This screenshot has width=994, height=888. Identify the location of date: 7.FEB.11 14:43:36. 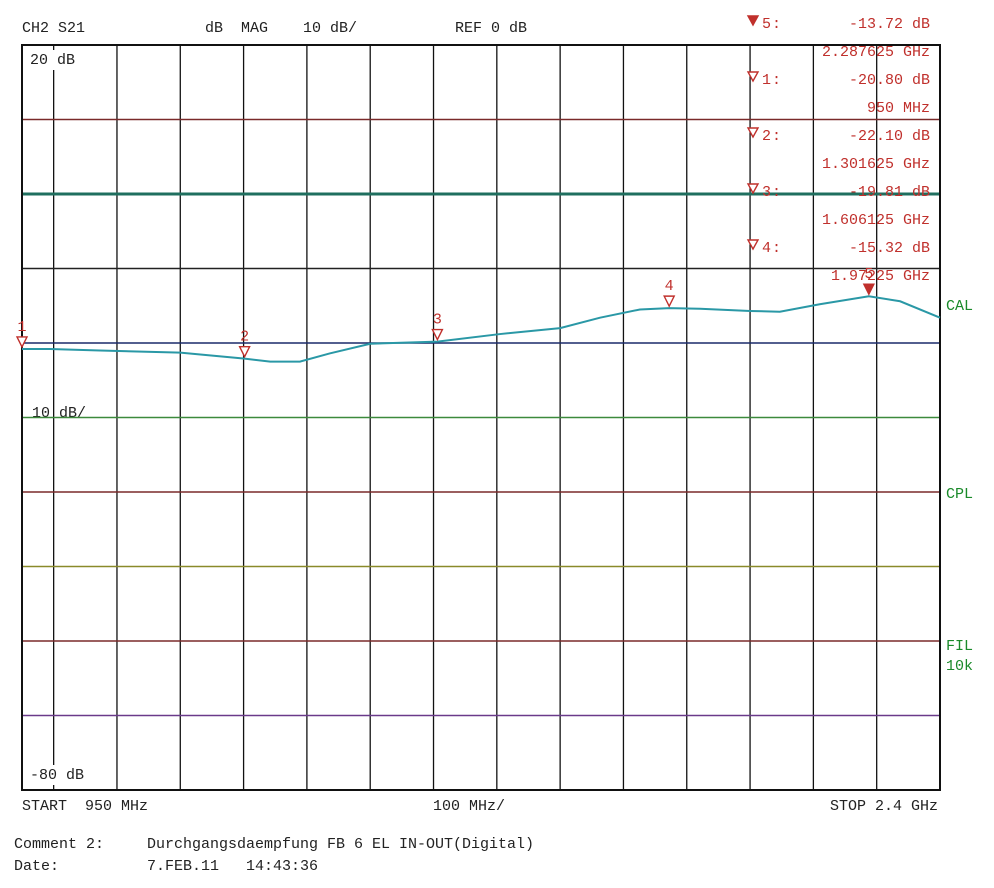
(232, 866).